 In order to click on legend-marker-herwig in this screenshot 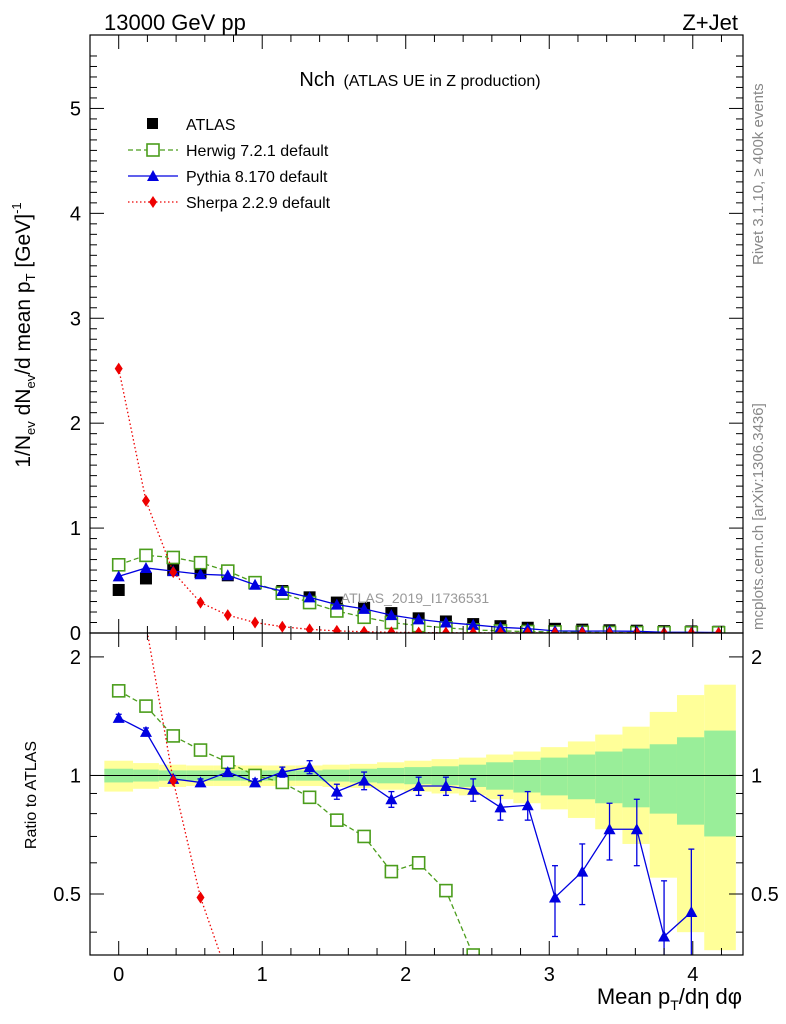, I will do `click(153, 150)`.